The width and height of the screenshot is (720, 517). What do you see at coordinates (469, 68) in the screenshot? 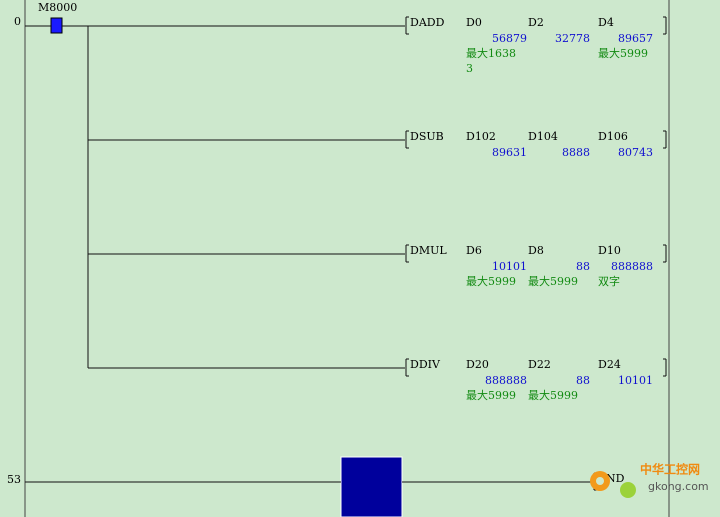
I see `comment: 3` at bounding box center [469, 68].